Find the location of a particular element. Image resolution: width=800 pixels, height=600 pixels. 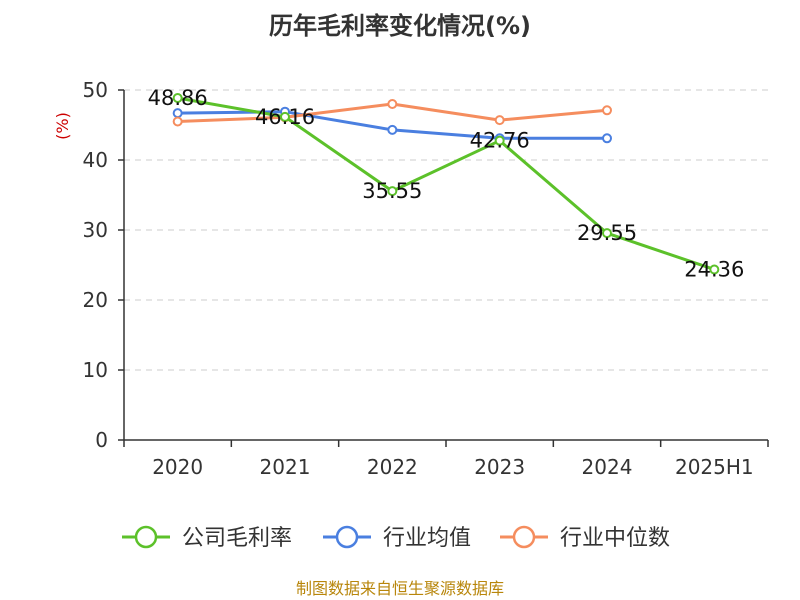

series-2-point-2020 is located at coordinates (177, 121).